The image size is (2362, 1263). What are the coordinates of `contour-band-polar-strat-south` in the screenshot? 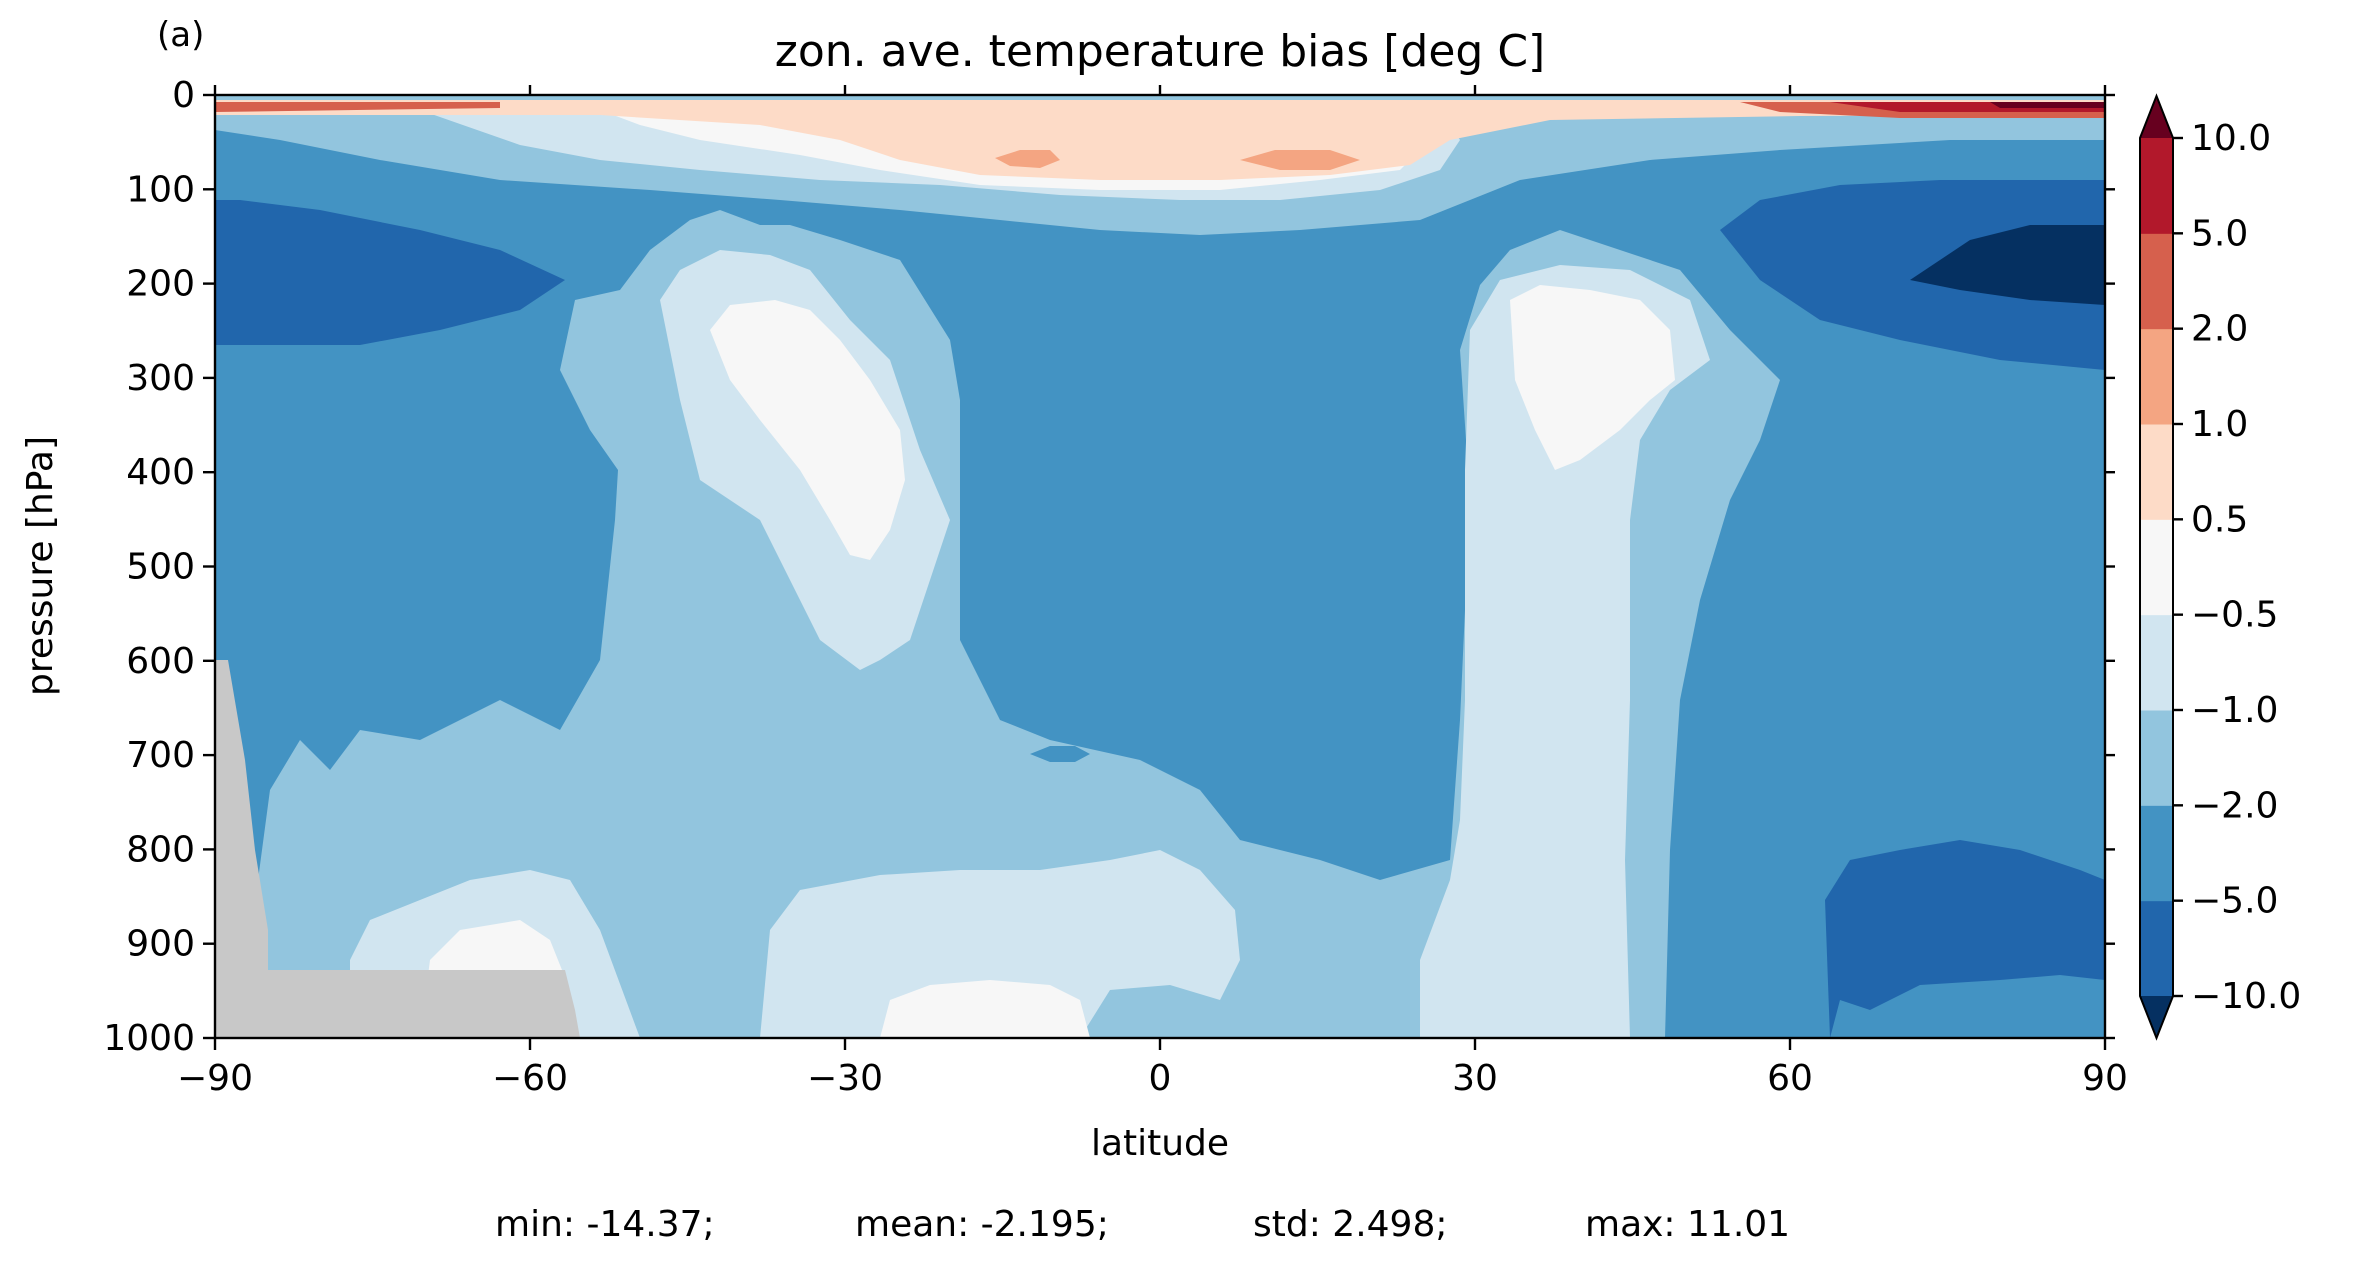 It's located at (357, 107).